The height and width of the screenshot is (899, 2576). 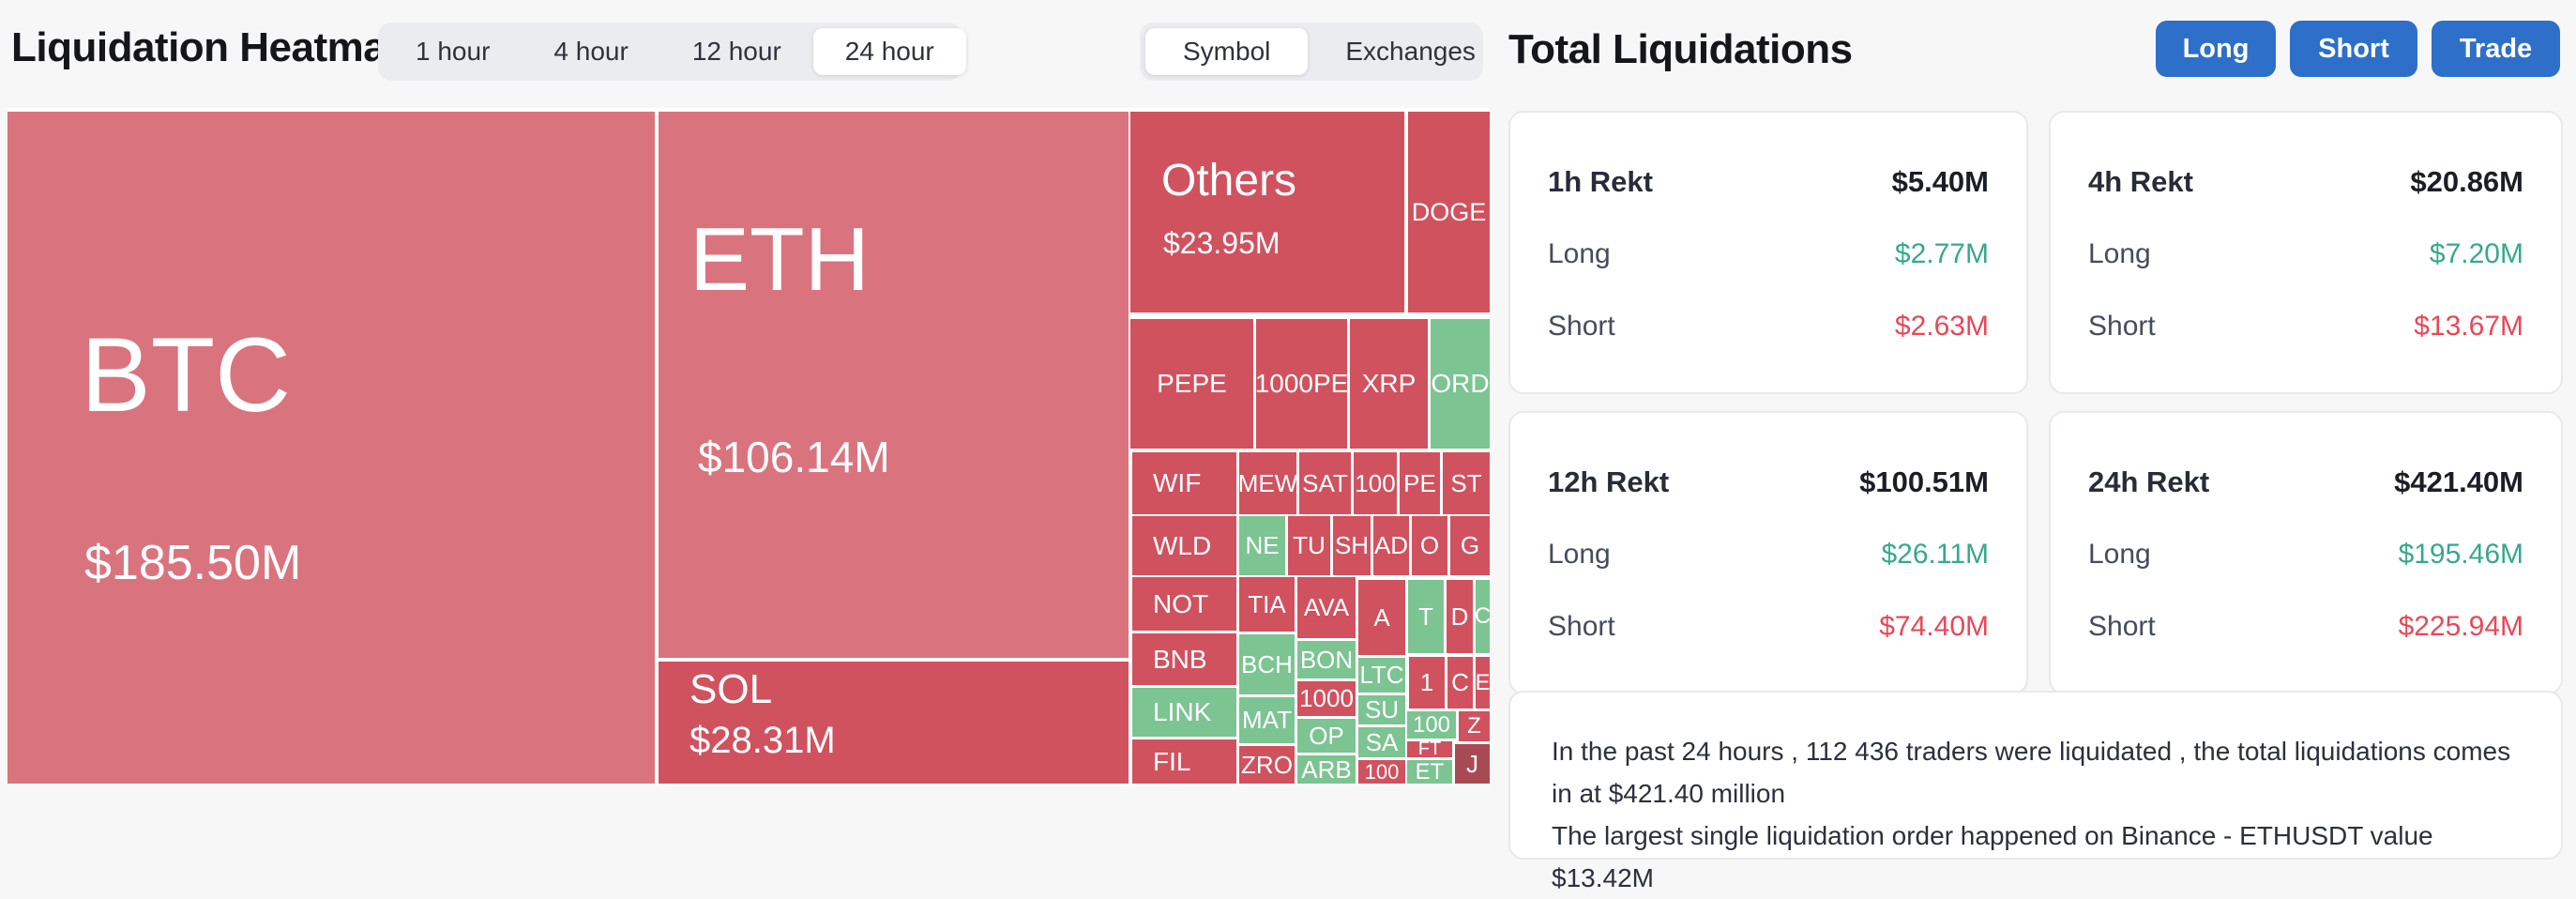 I want to click on treemap-cell-ft: FT, so click(x=1429, y=749).